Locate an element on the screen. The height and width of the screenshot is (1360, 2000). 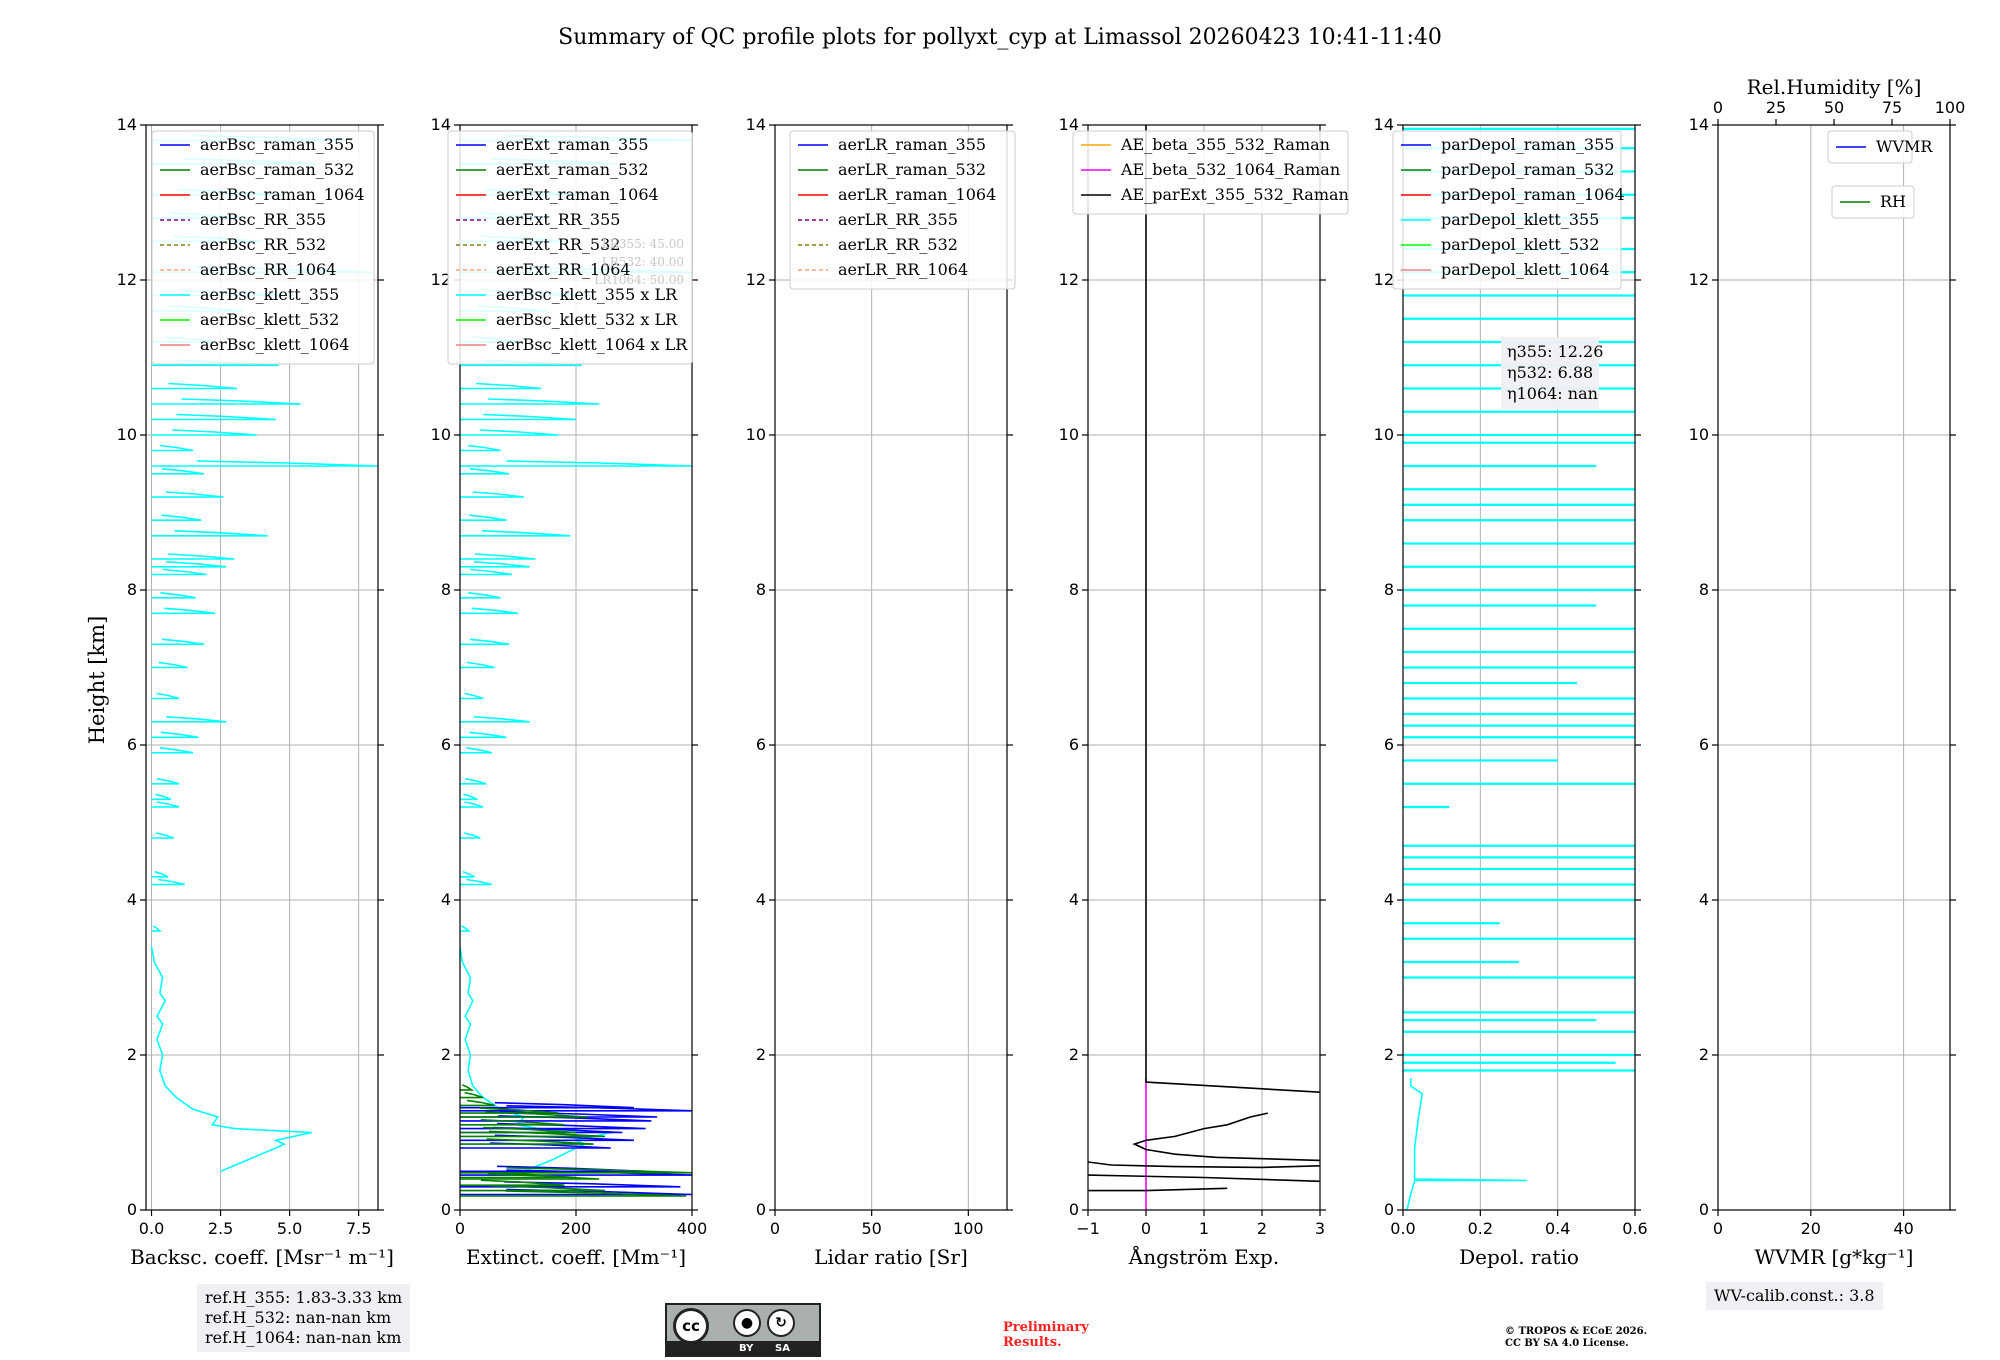
eta-box-bg is located at coordinates (1550, 373).